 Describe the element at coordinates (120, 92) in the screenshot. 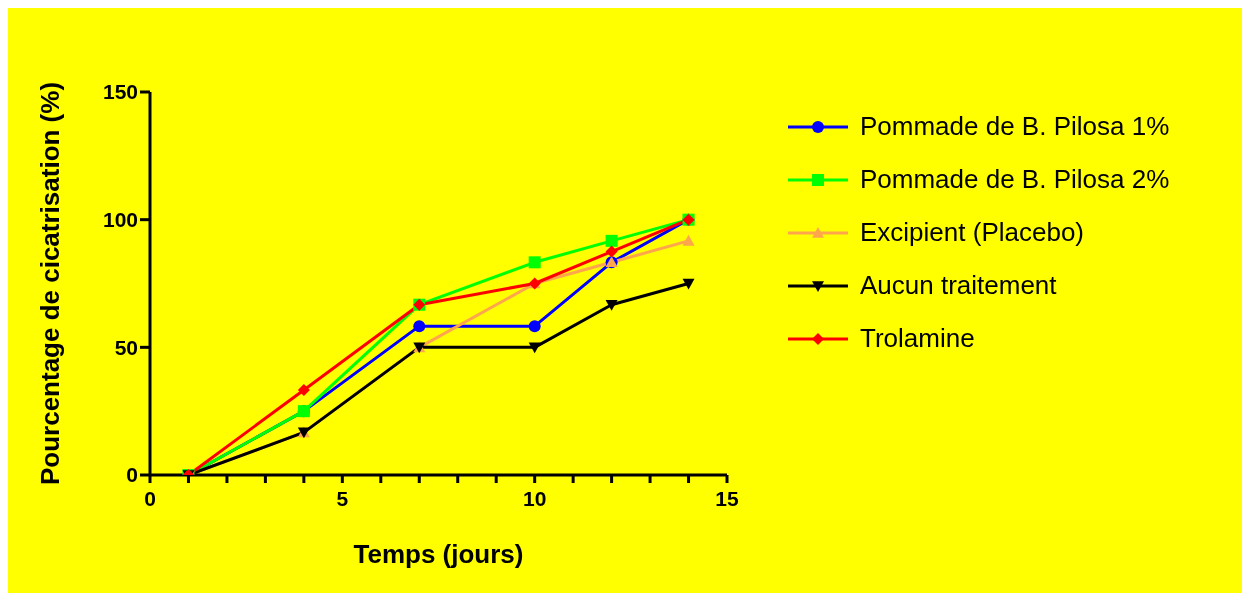

I see `y-tick-label: 150` at that location.